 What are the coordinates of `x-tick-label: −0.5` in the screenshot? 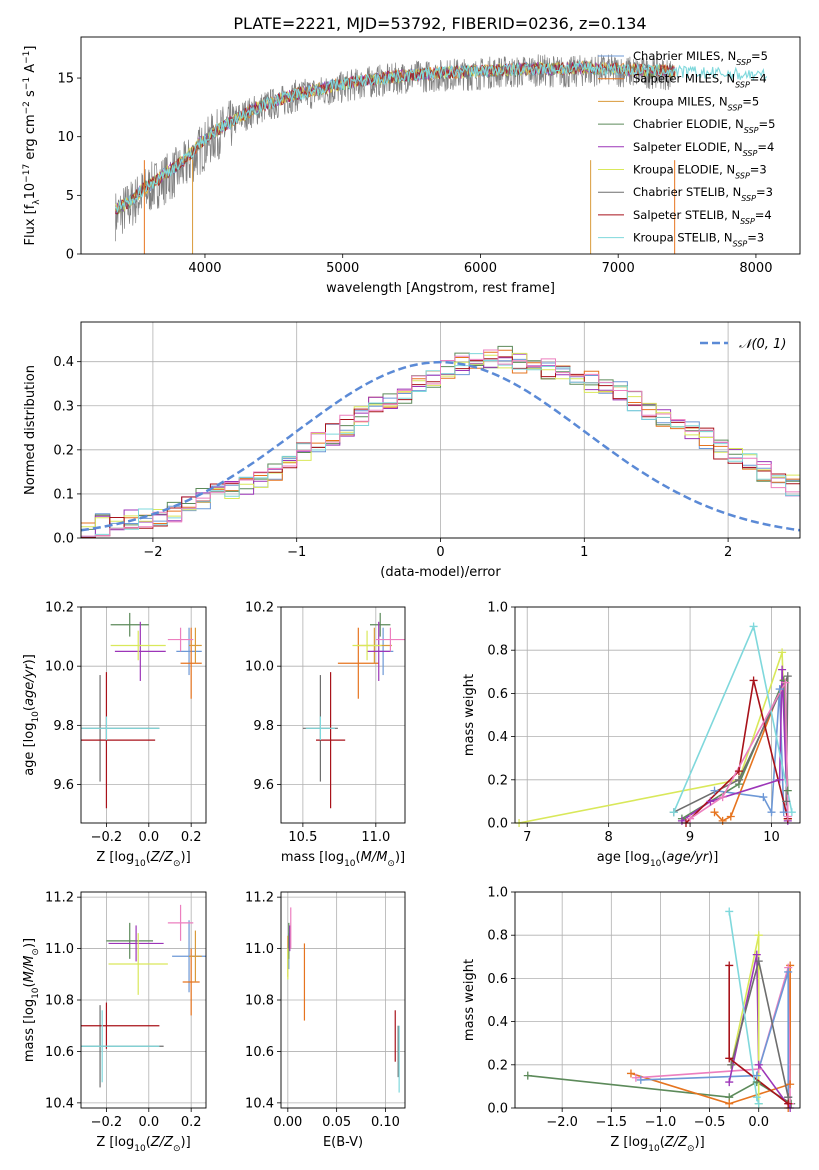 It's located at (710, 1122).